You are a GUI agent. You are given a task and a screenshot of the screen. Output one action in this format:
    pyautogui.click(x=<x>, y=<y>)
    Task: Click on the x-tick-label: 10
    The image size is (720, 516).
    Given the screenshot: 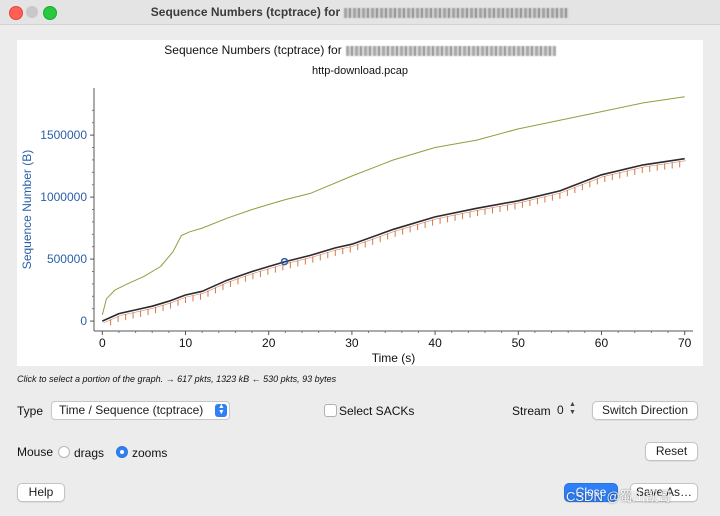 What is the action you would take?
    pyautogui.click(x=186, y=343)
    